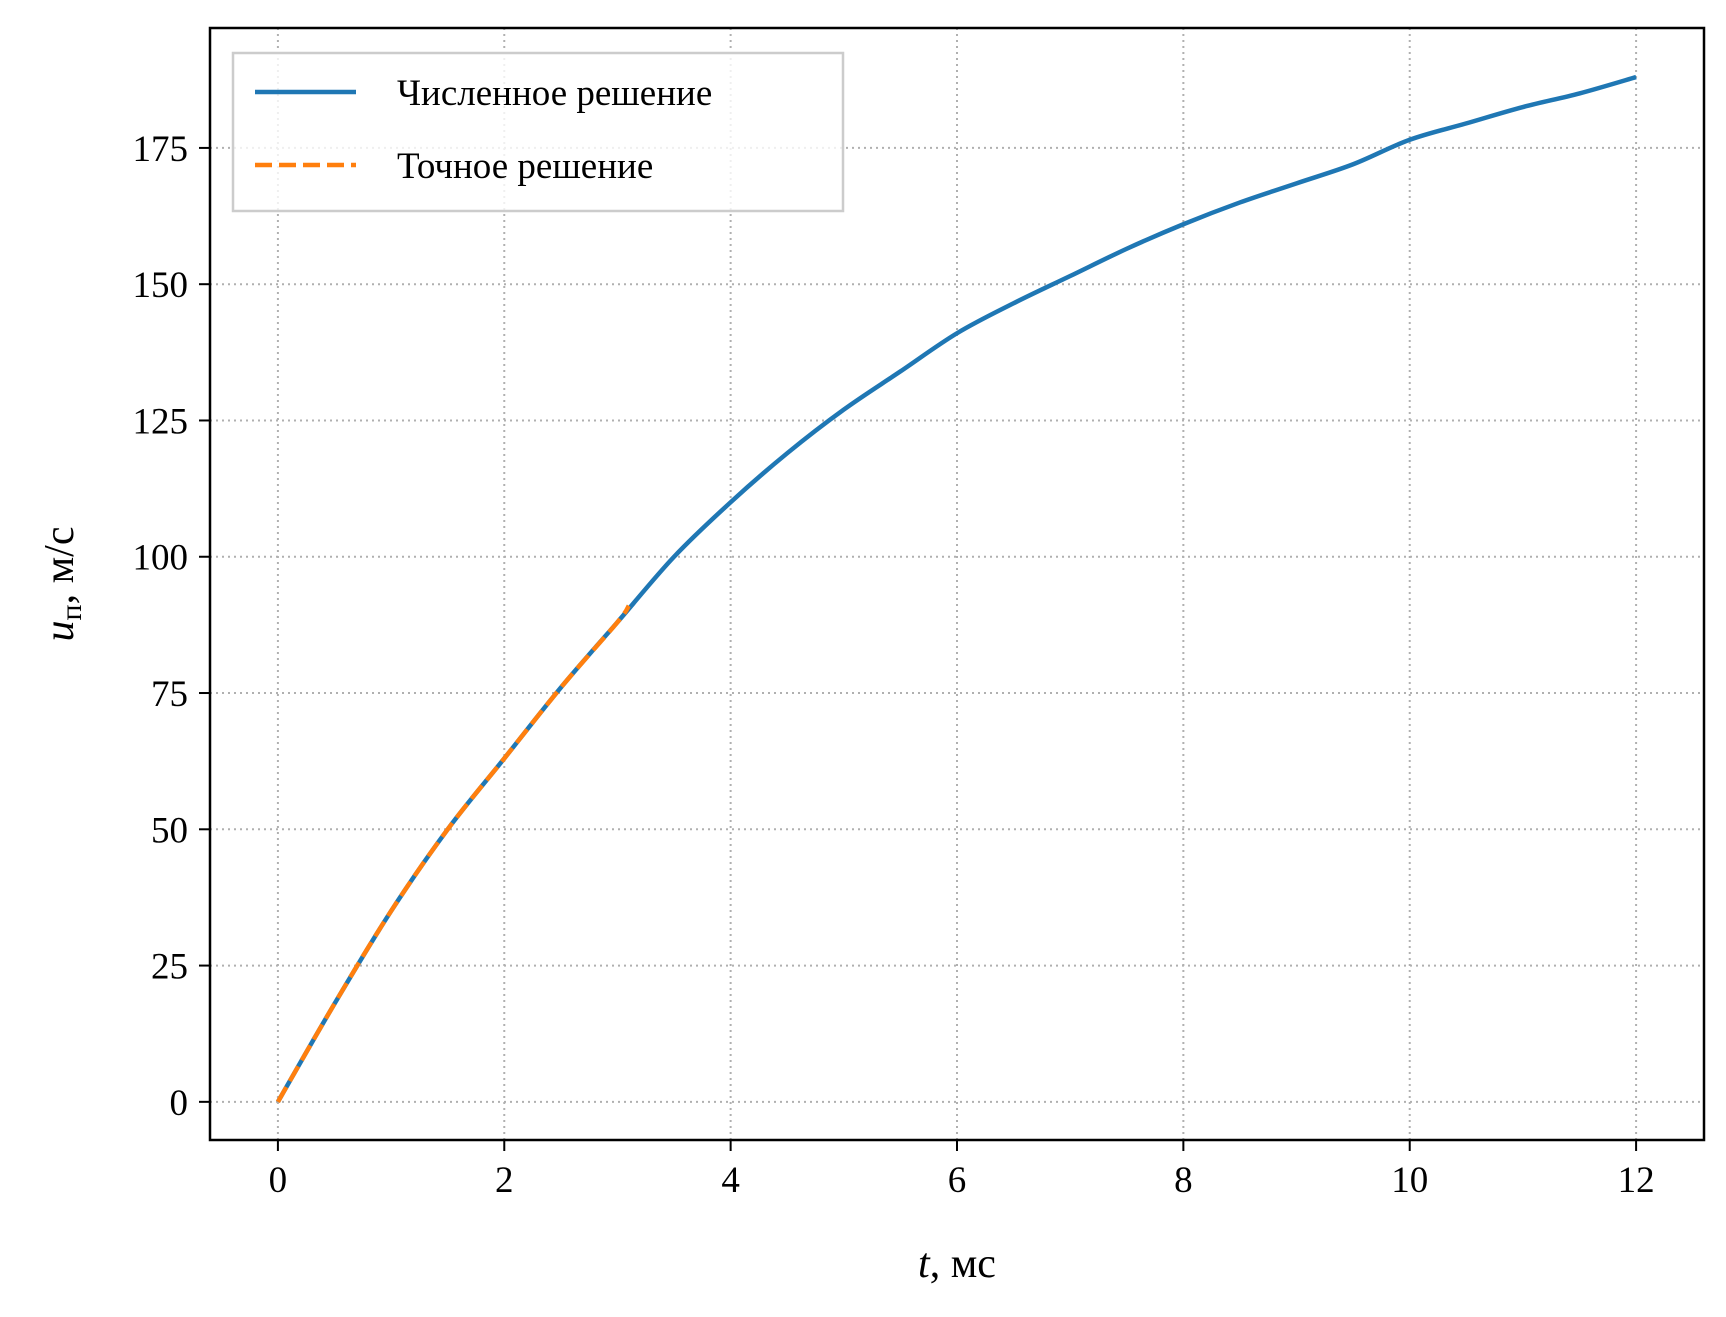 The image size is (1726, 1317). Describe the element at coordinates (161, 149) in the screenshot. I see `y-tick-label: 175` at that location.